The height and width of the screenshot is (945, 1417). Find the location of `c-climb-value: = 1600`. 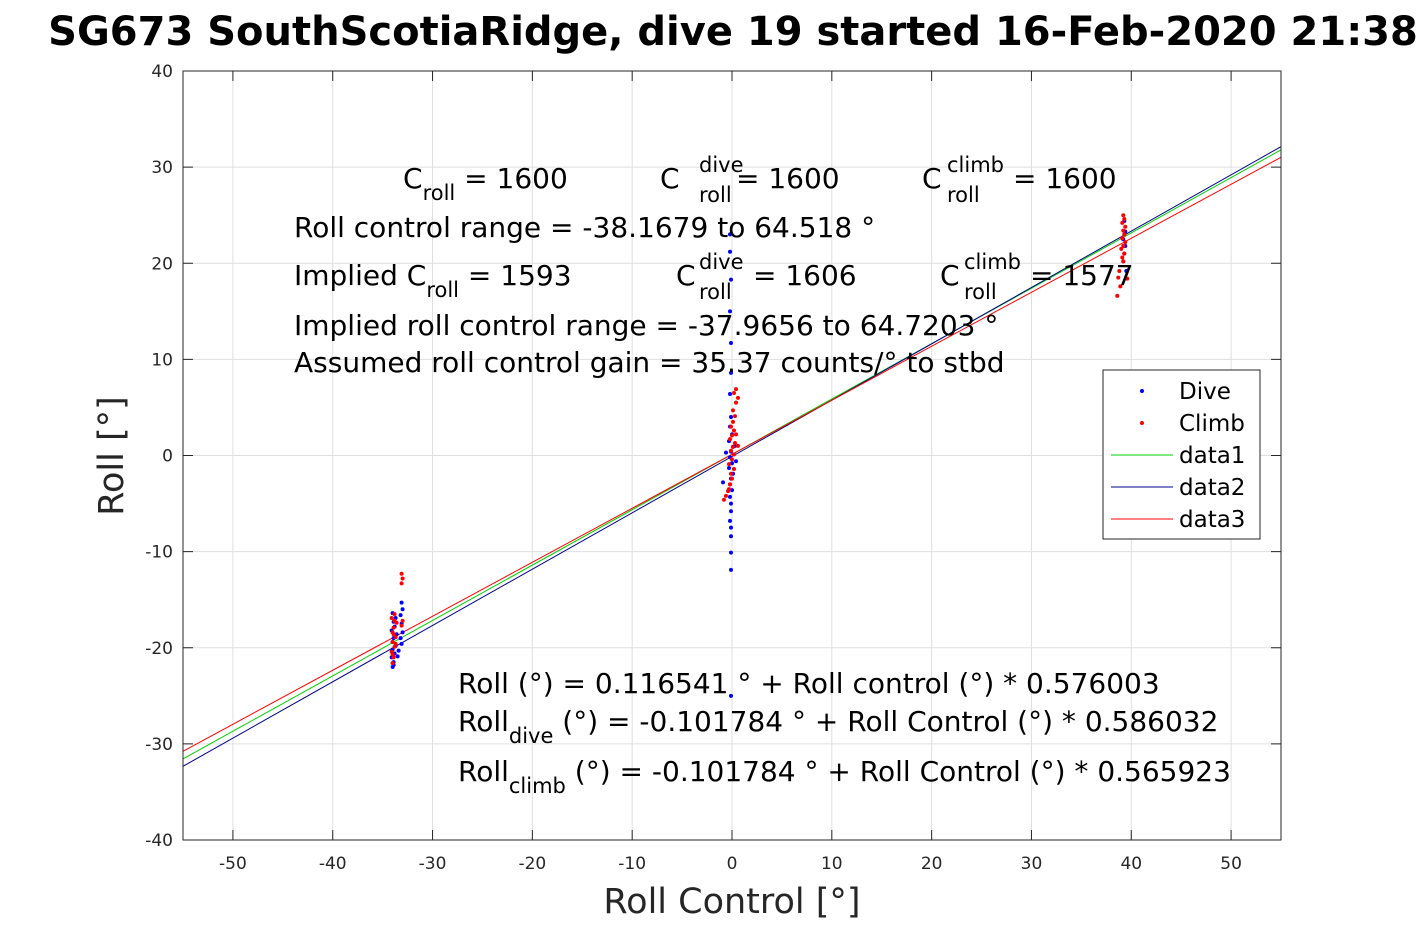

c-climb-value: = 1600 is located at coordinates (1065, 178).